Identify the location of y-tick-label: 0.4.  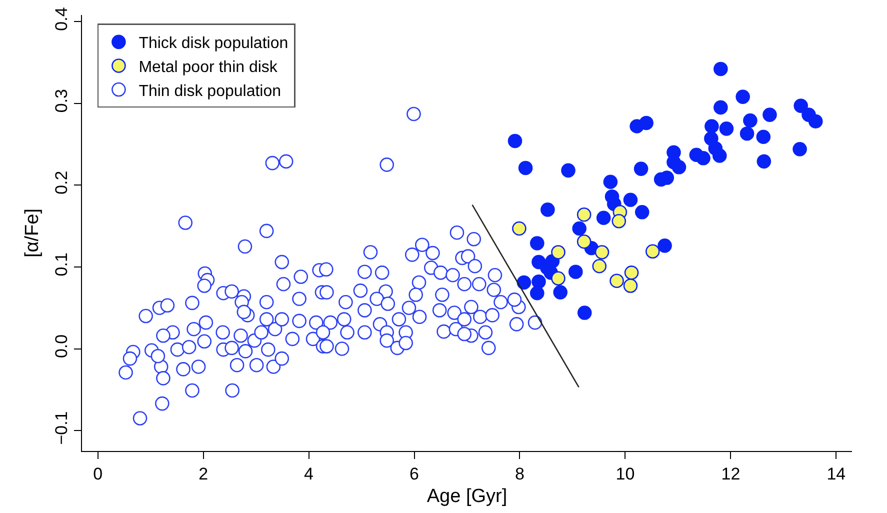
(62, 19).